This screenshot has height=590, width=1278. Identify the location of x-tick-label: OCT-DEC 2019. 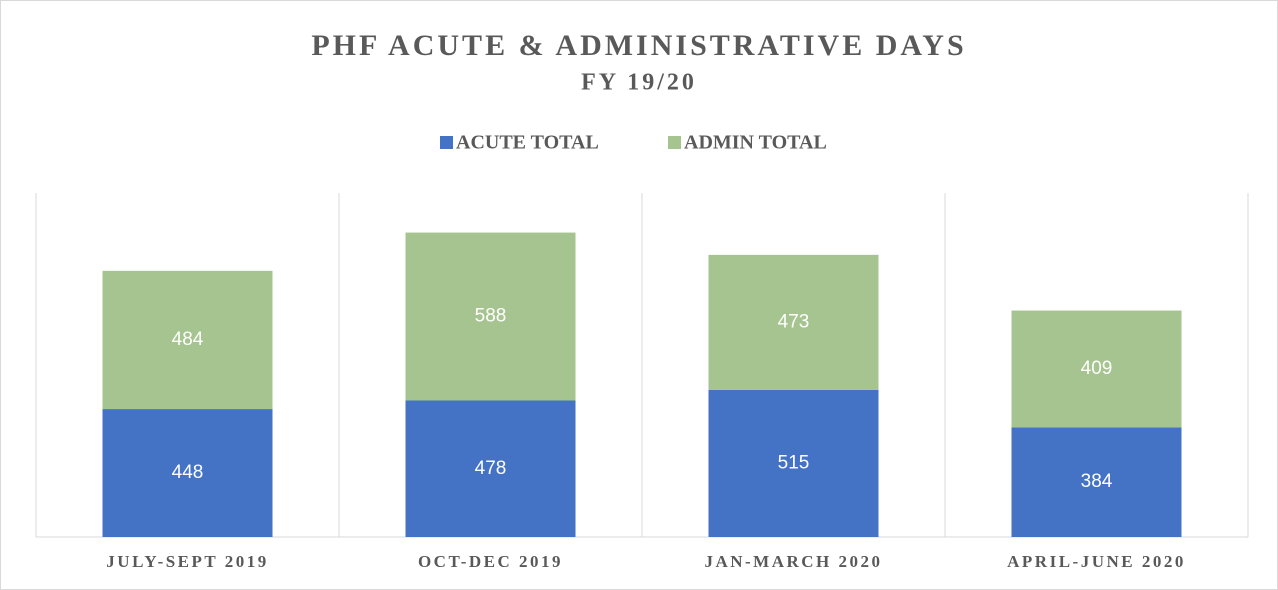
(490, 561).